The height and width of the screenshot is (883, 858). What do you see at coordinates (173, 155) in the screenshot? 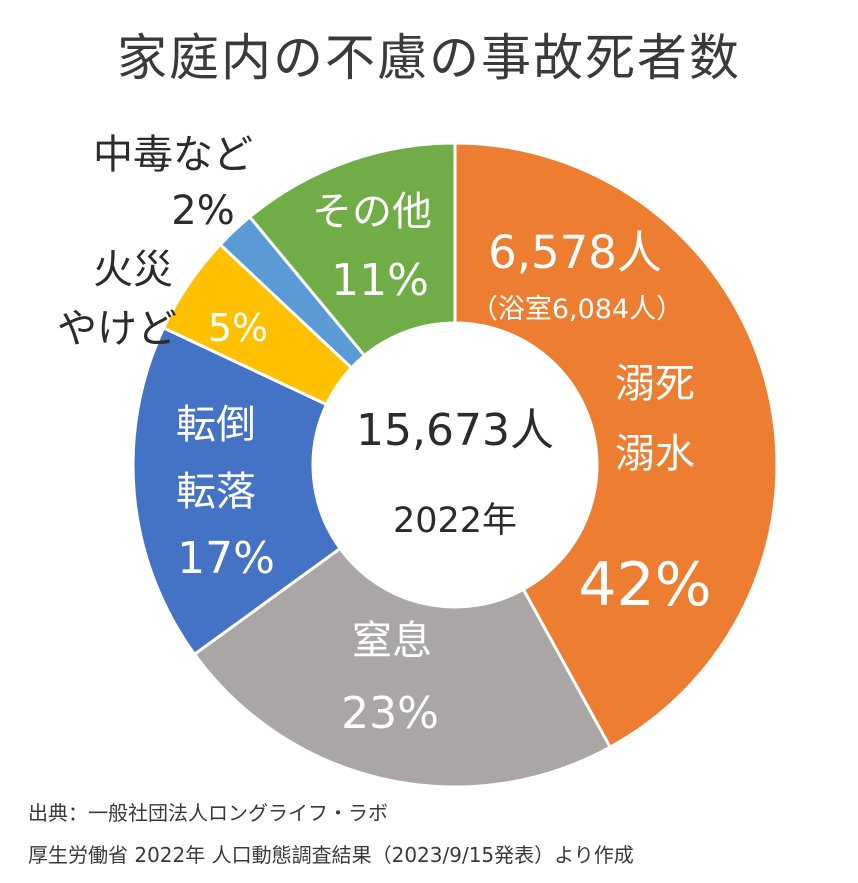
I see `slice-5-category-label: 中毒など` at bounding box center [173, 155].